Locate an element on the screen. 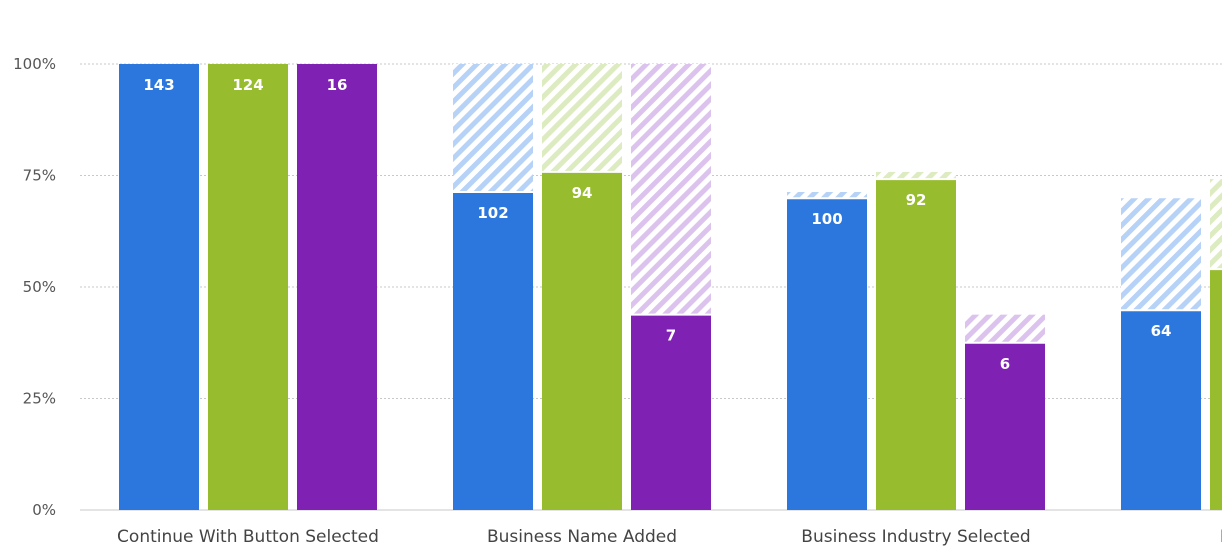  y-tick-label: 50% is located at coordinates (39, 287).